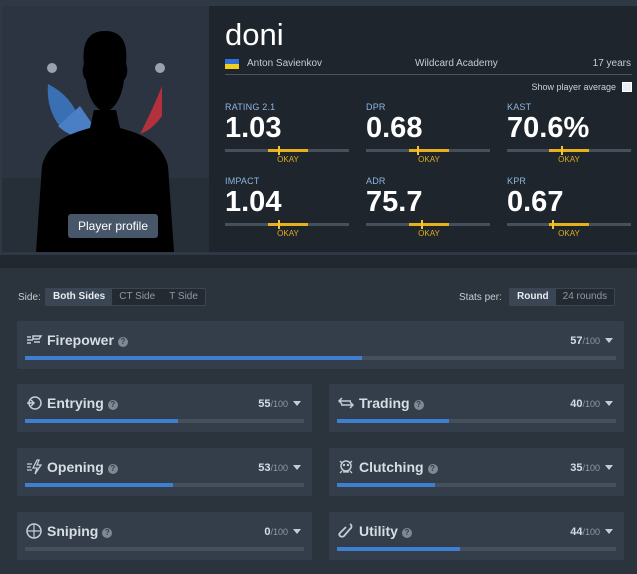 The width and height of the screenshot is (637, 574). Describe the element at coordinates (394, 128) in the screenshot. I see `stat-value: 0.68` at that location.